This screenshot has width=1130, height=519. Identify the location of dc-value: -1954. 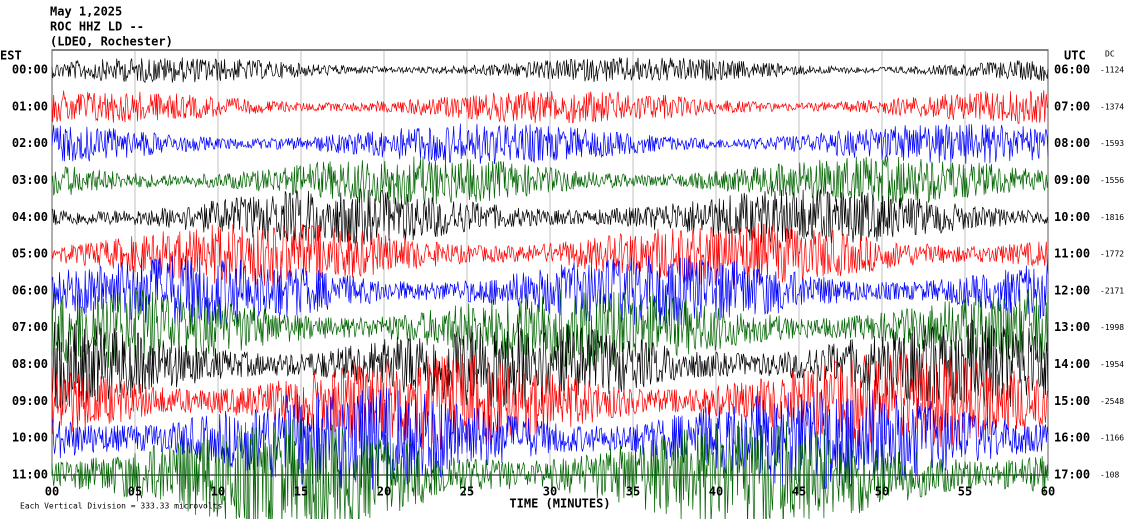
(1112, 364).